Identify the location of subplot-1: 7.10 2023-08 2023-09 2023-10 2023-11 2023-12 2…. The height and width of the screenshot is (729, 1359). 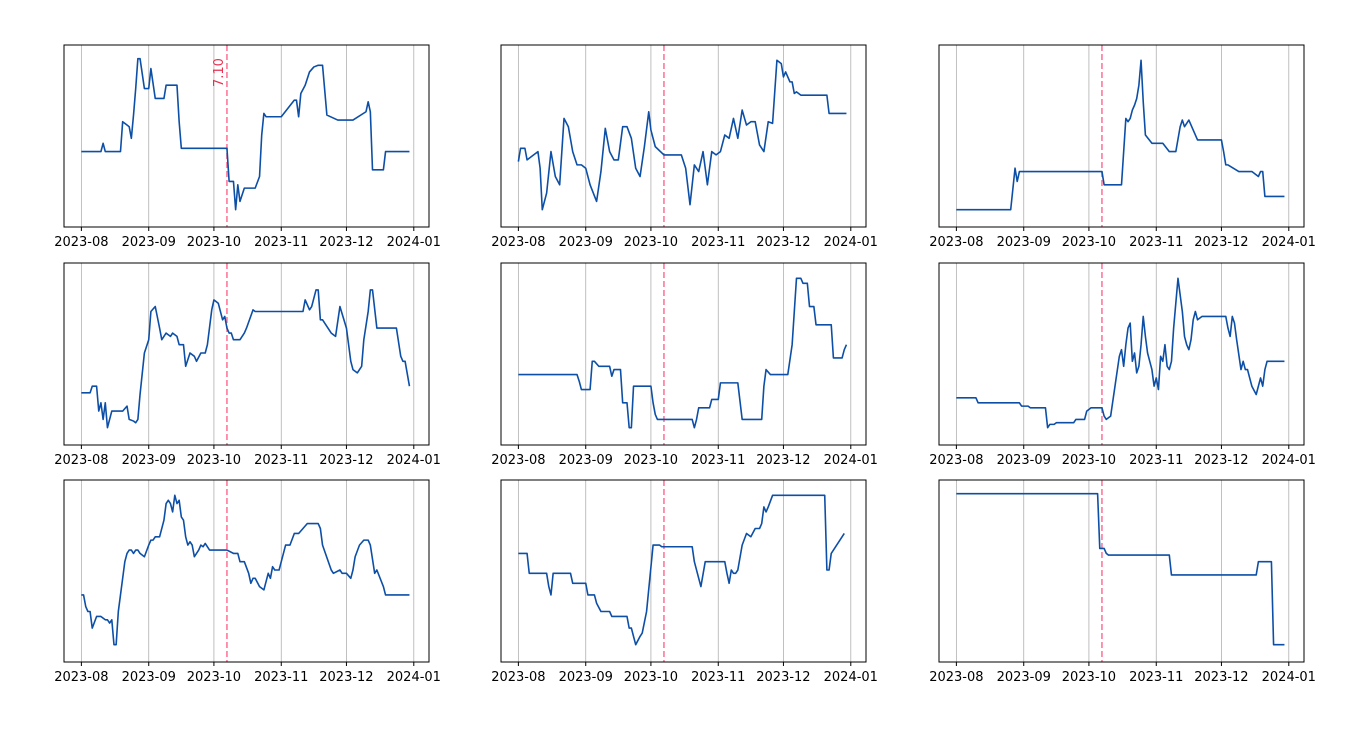
(247, 147).